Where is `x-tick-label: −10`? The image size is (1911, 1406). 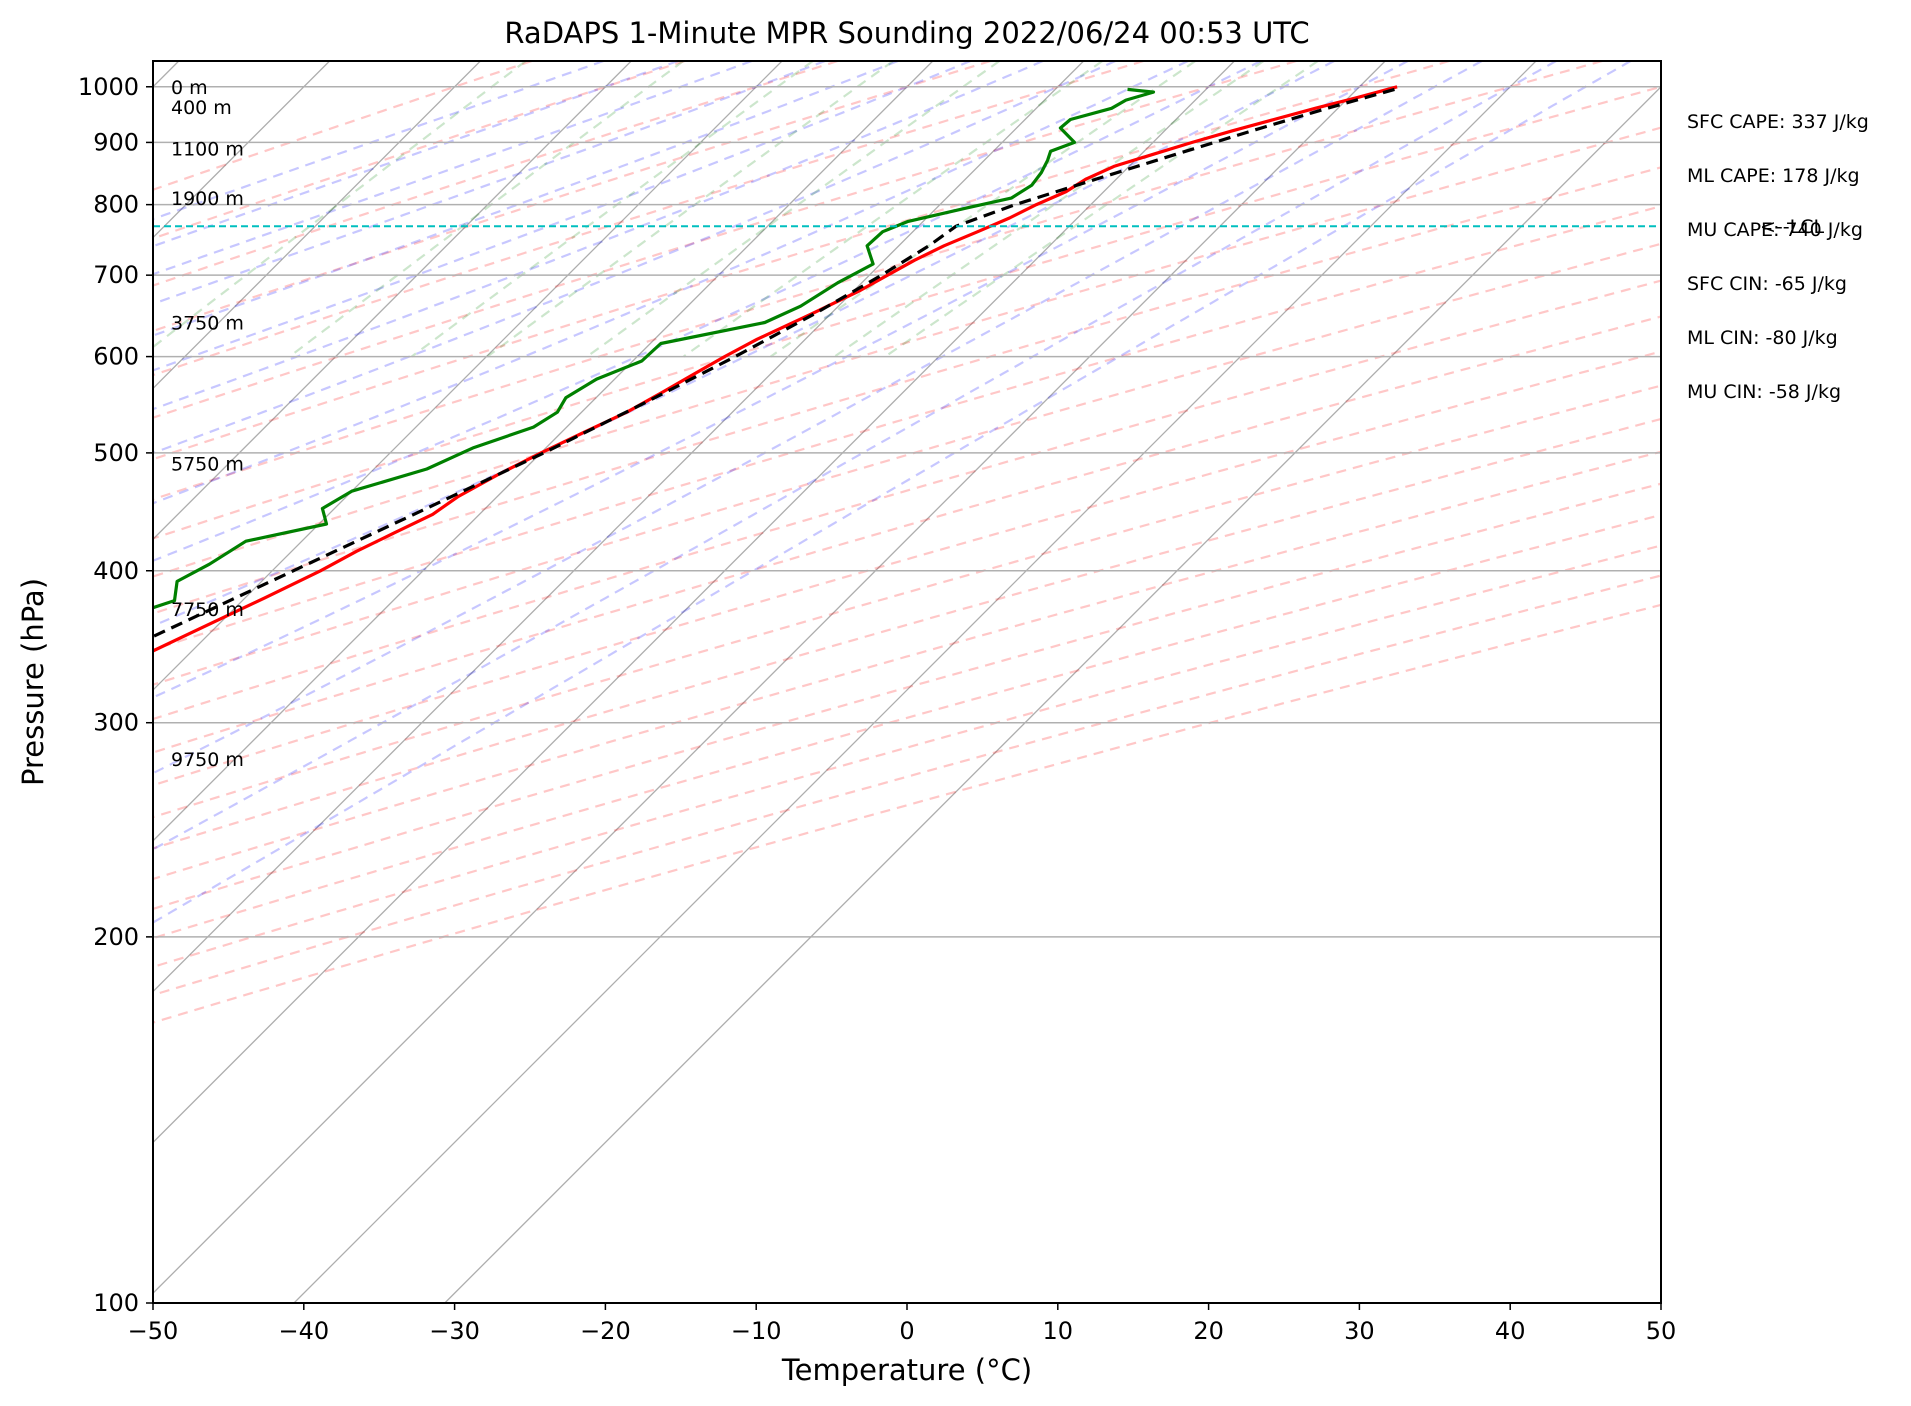 x-tick-label: −10 is located at coordinates (756, 1331).